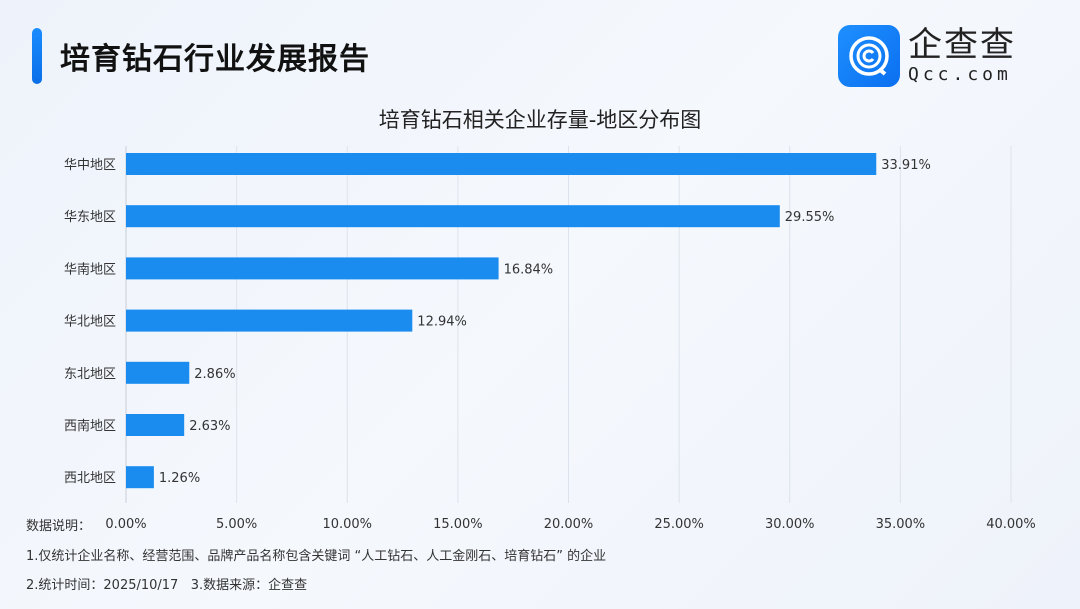 The width and height of the screenshot is (1080, 609). Describe the element at coordinates (214, 374) in the screenshot. I see `value-label: 2.86%` at that location.